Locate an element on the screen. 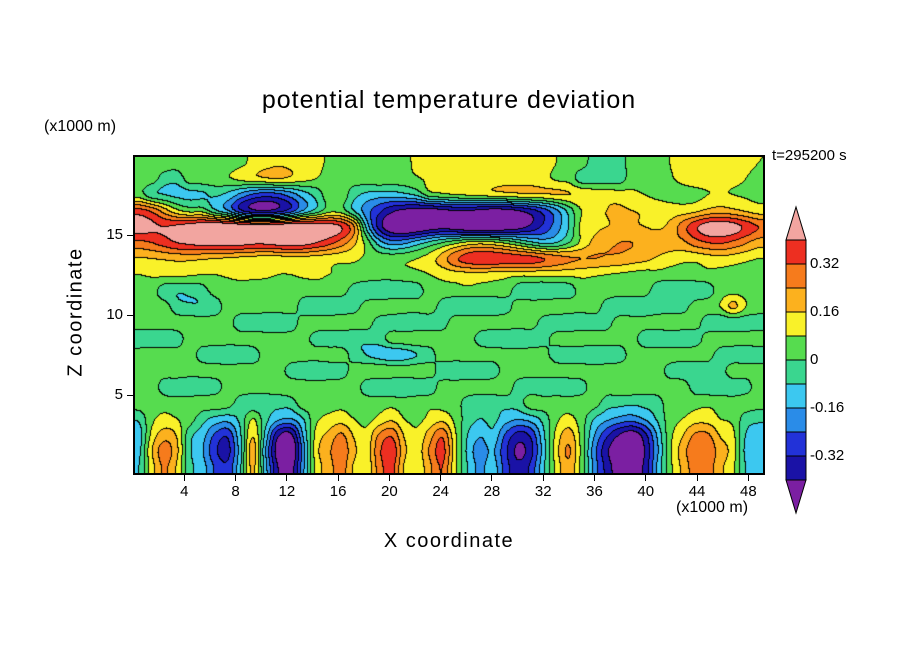 The width and height of the screenshot is (904, 654). colorbar-label: 0.16 is located at coordinates (825, 311).